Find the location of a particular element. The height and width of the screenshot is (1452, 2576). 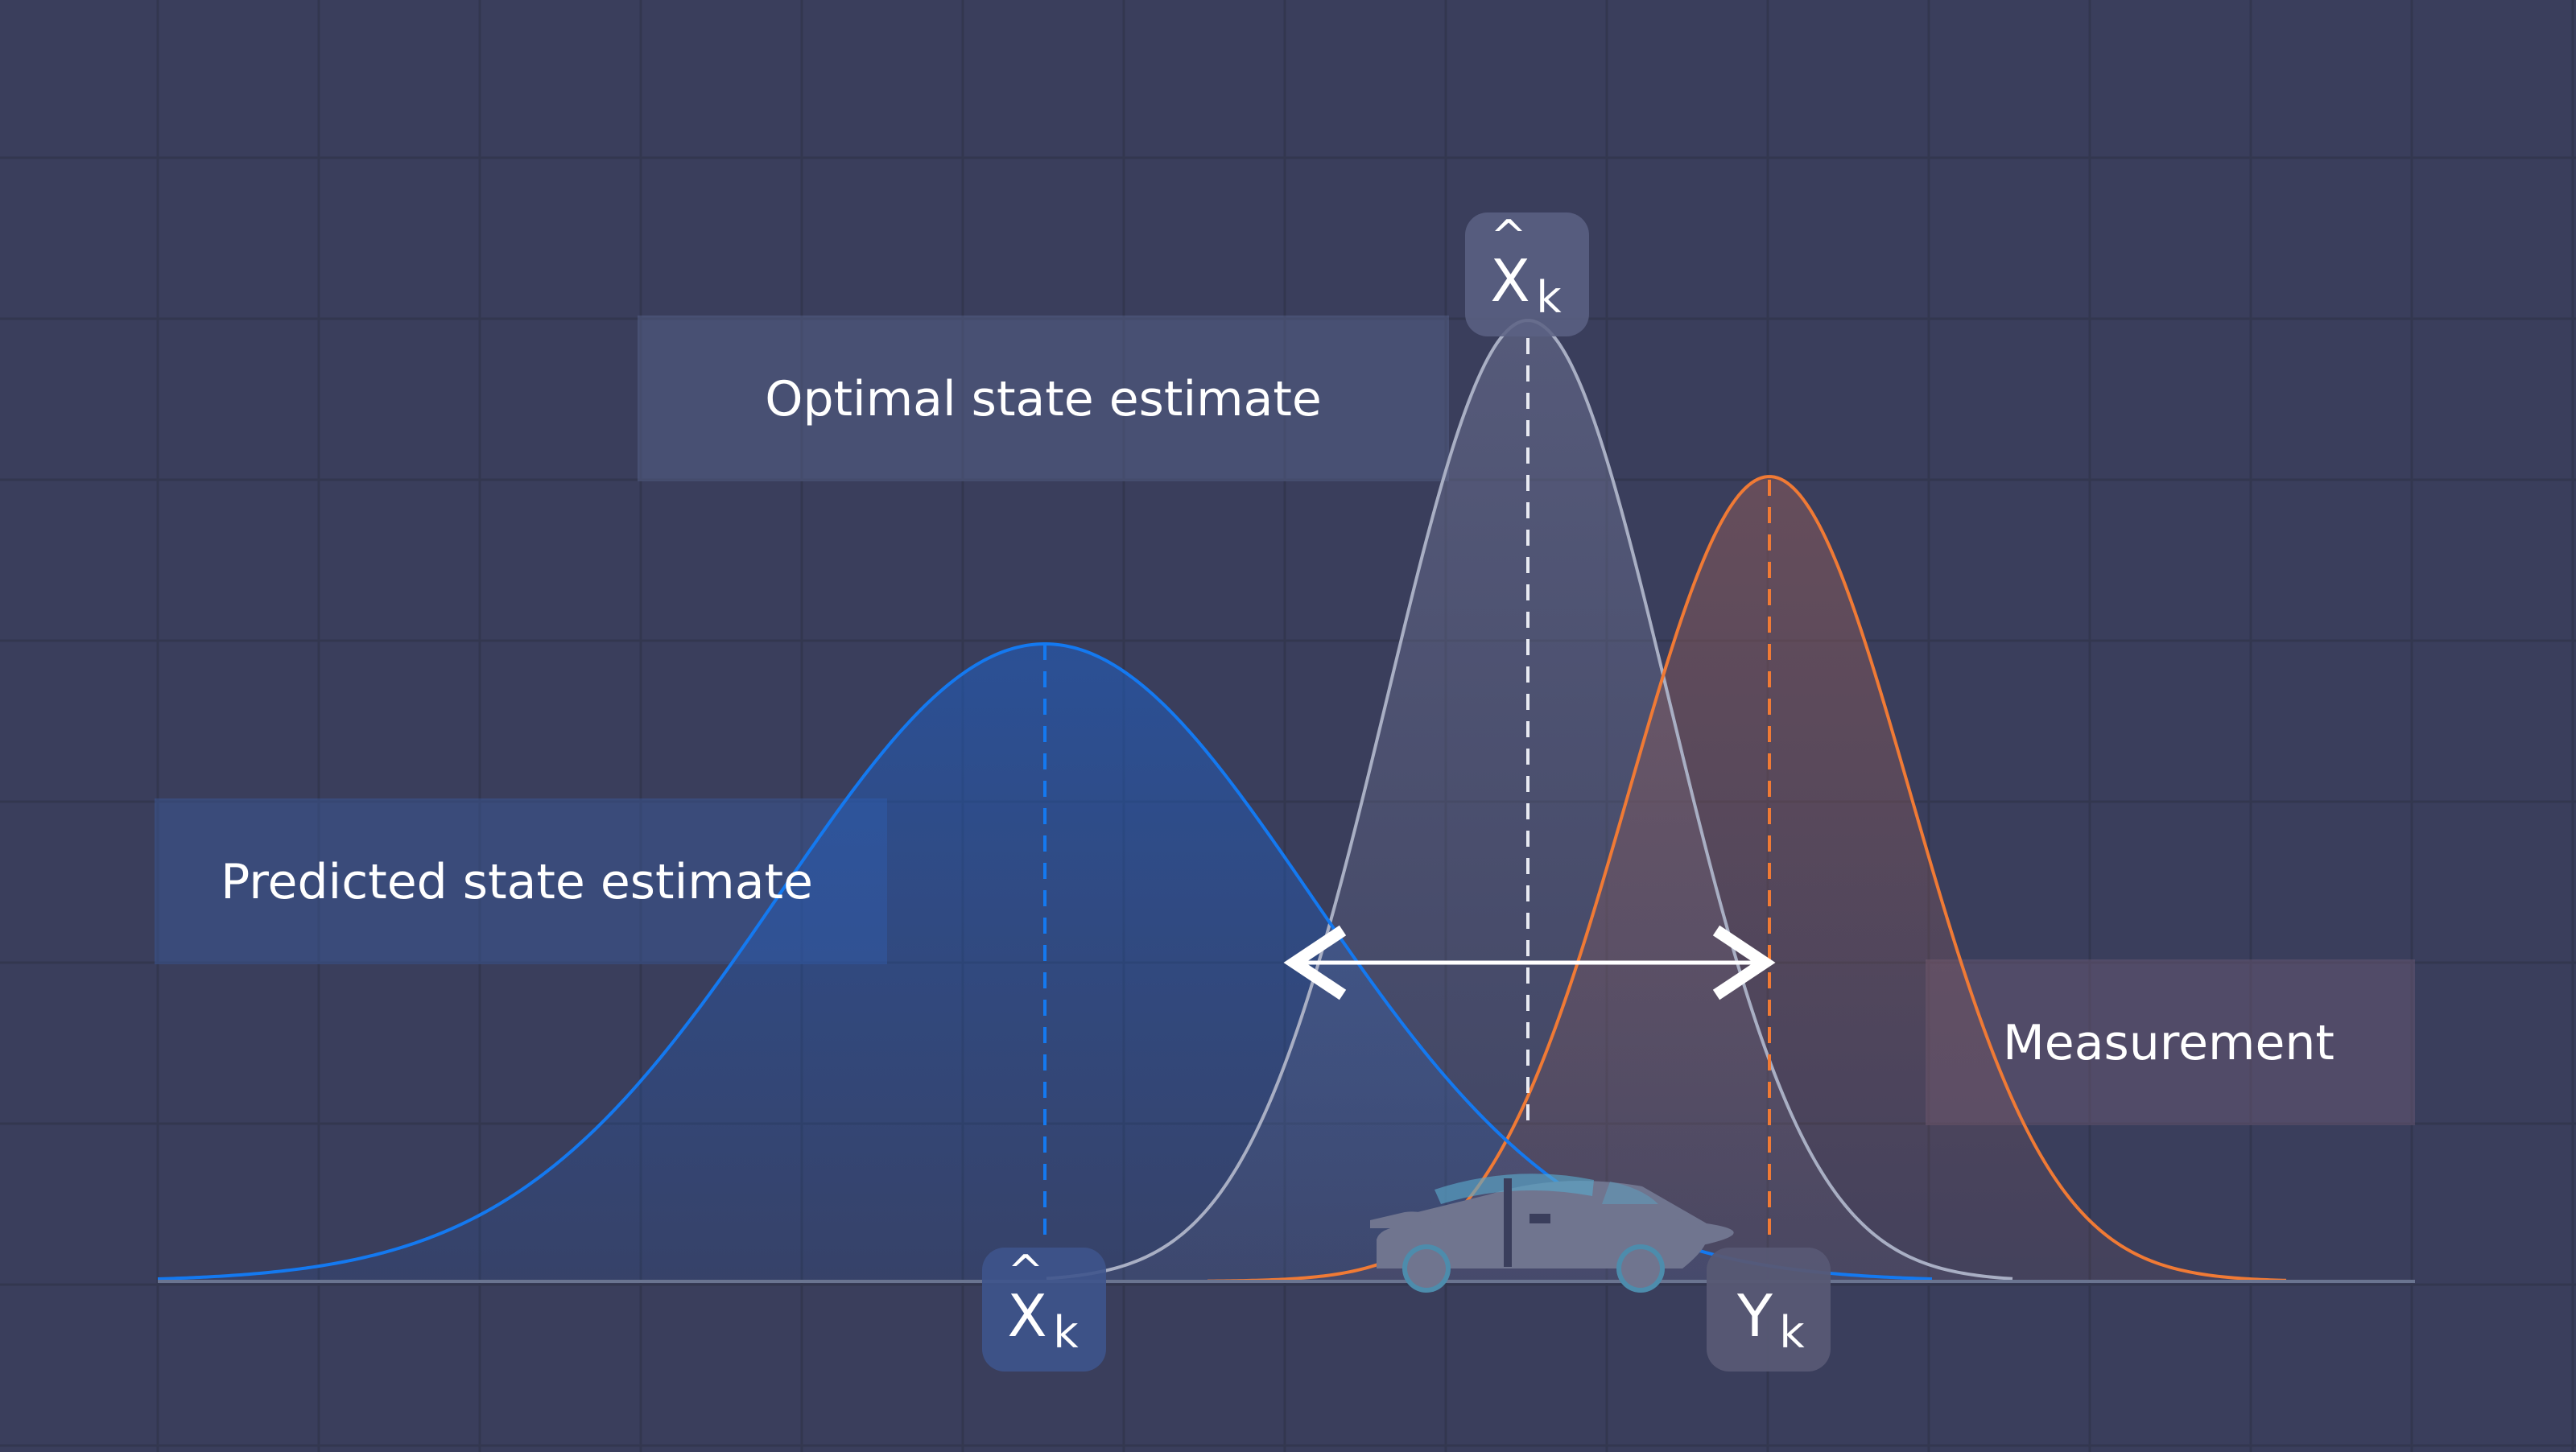

optimal-label-box is located at coordinates (1043, 399).